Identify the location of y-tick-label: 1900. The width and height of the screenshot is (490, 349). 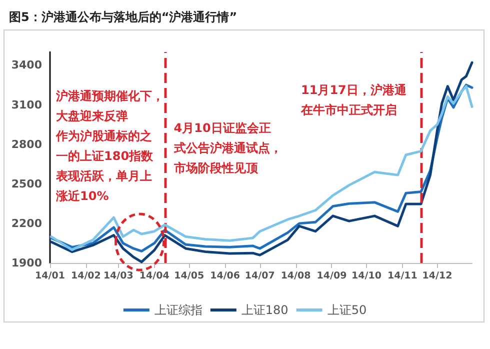
(26, 263).